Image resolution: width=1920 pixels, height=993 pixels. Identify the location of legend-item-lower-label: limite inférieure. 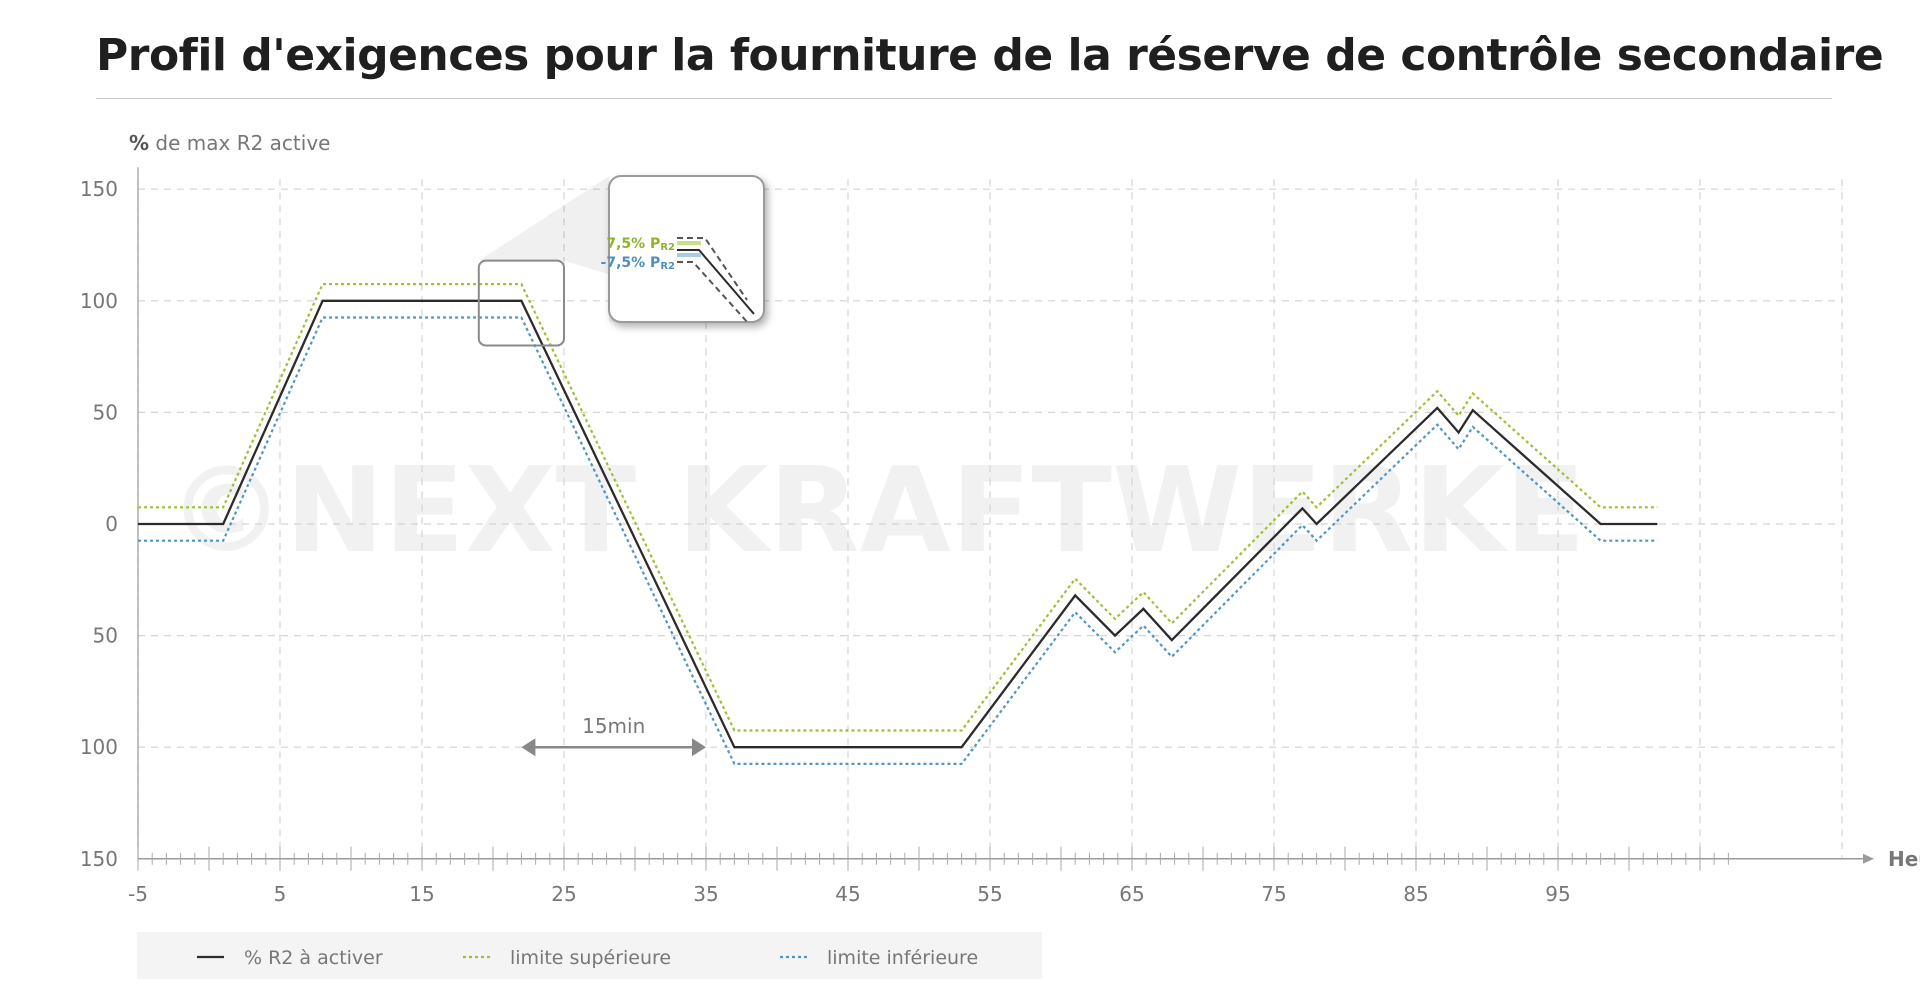
(902, 958).